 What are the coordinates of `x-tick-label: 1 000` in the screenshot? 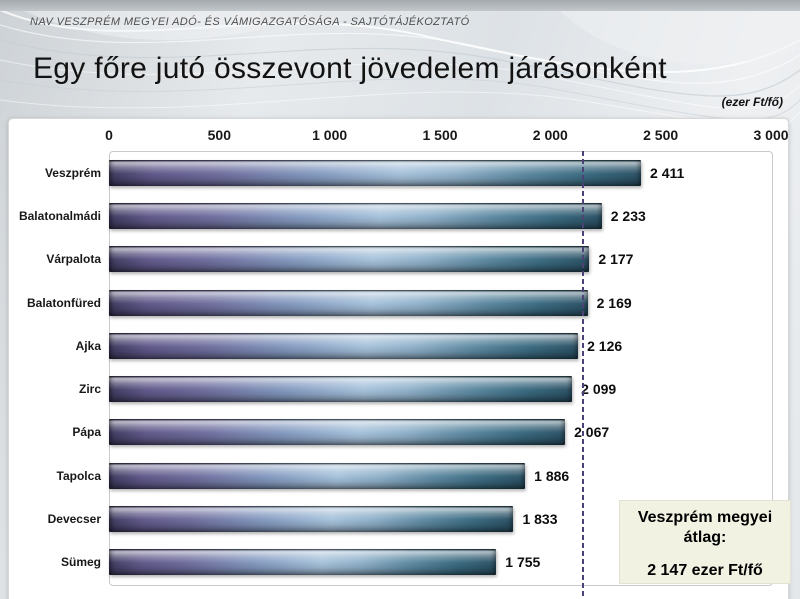 It's located at (330, 135).